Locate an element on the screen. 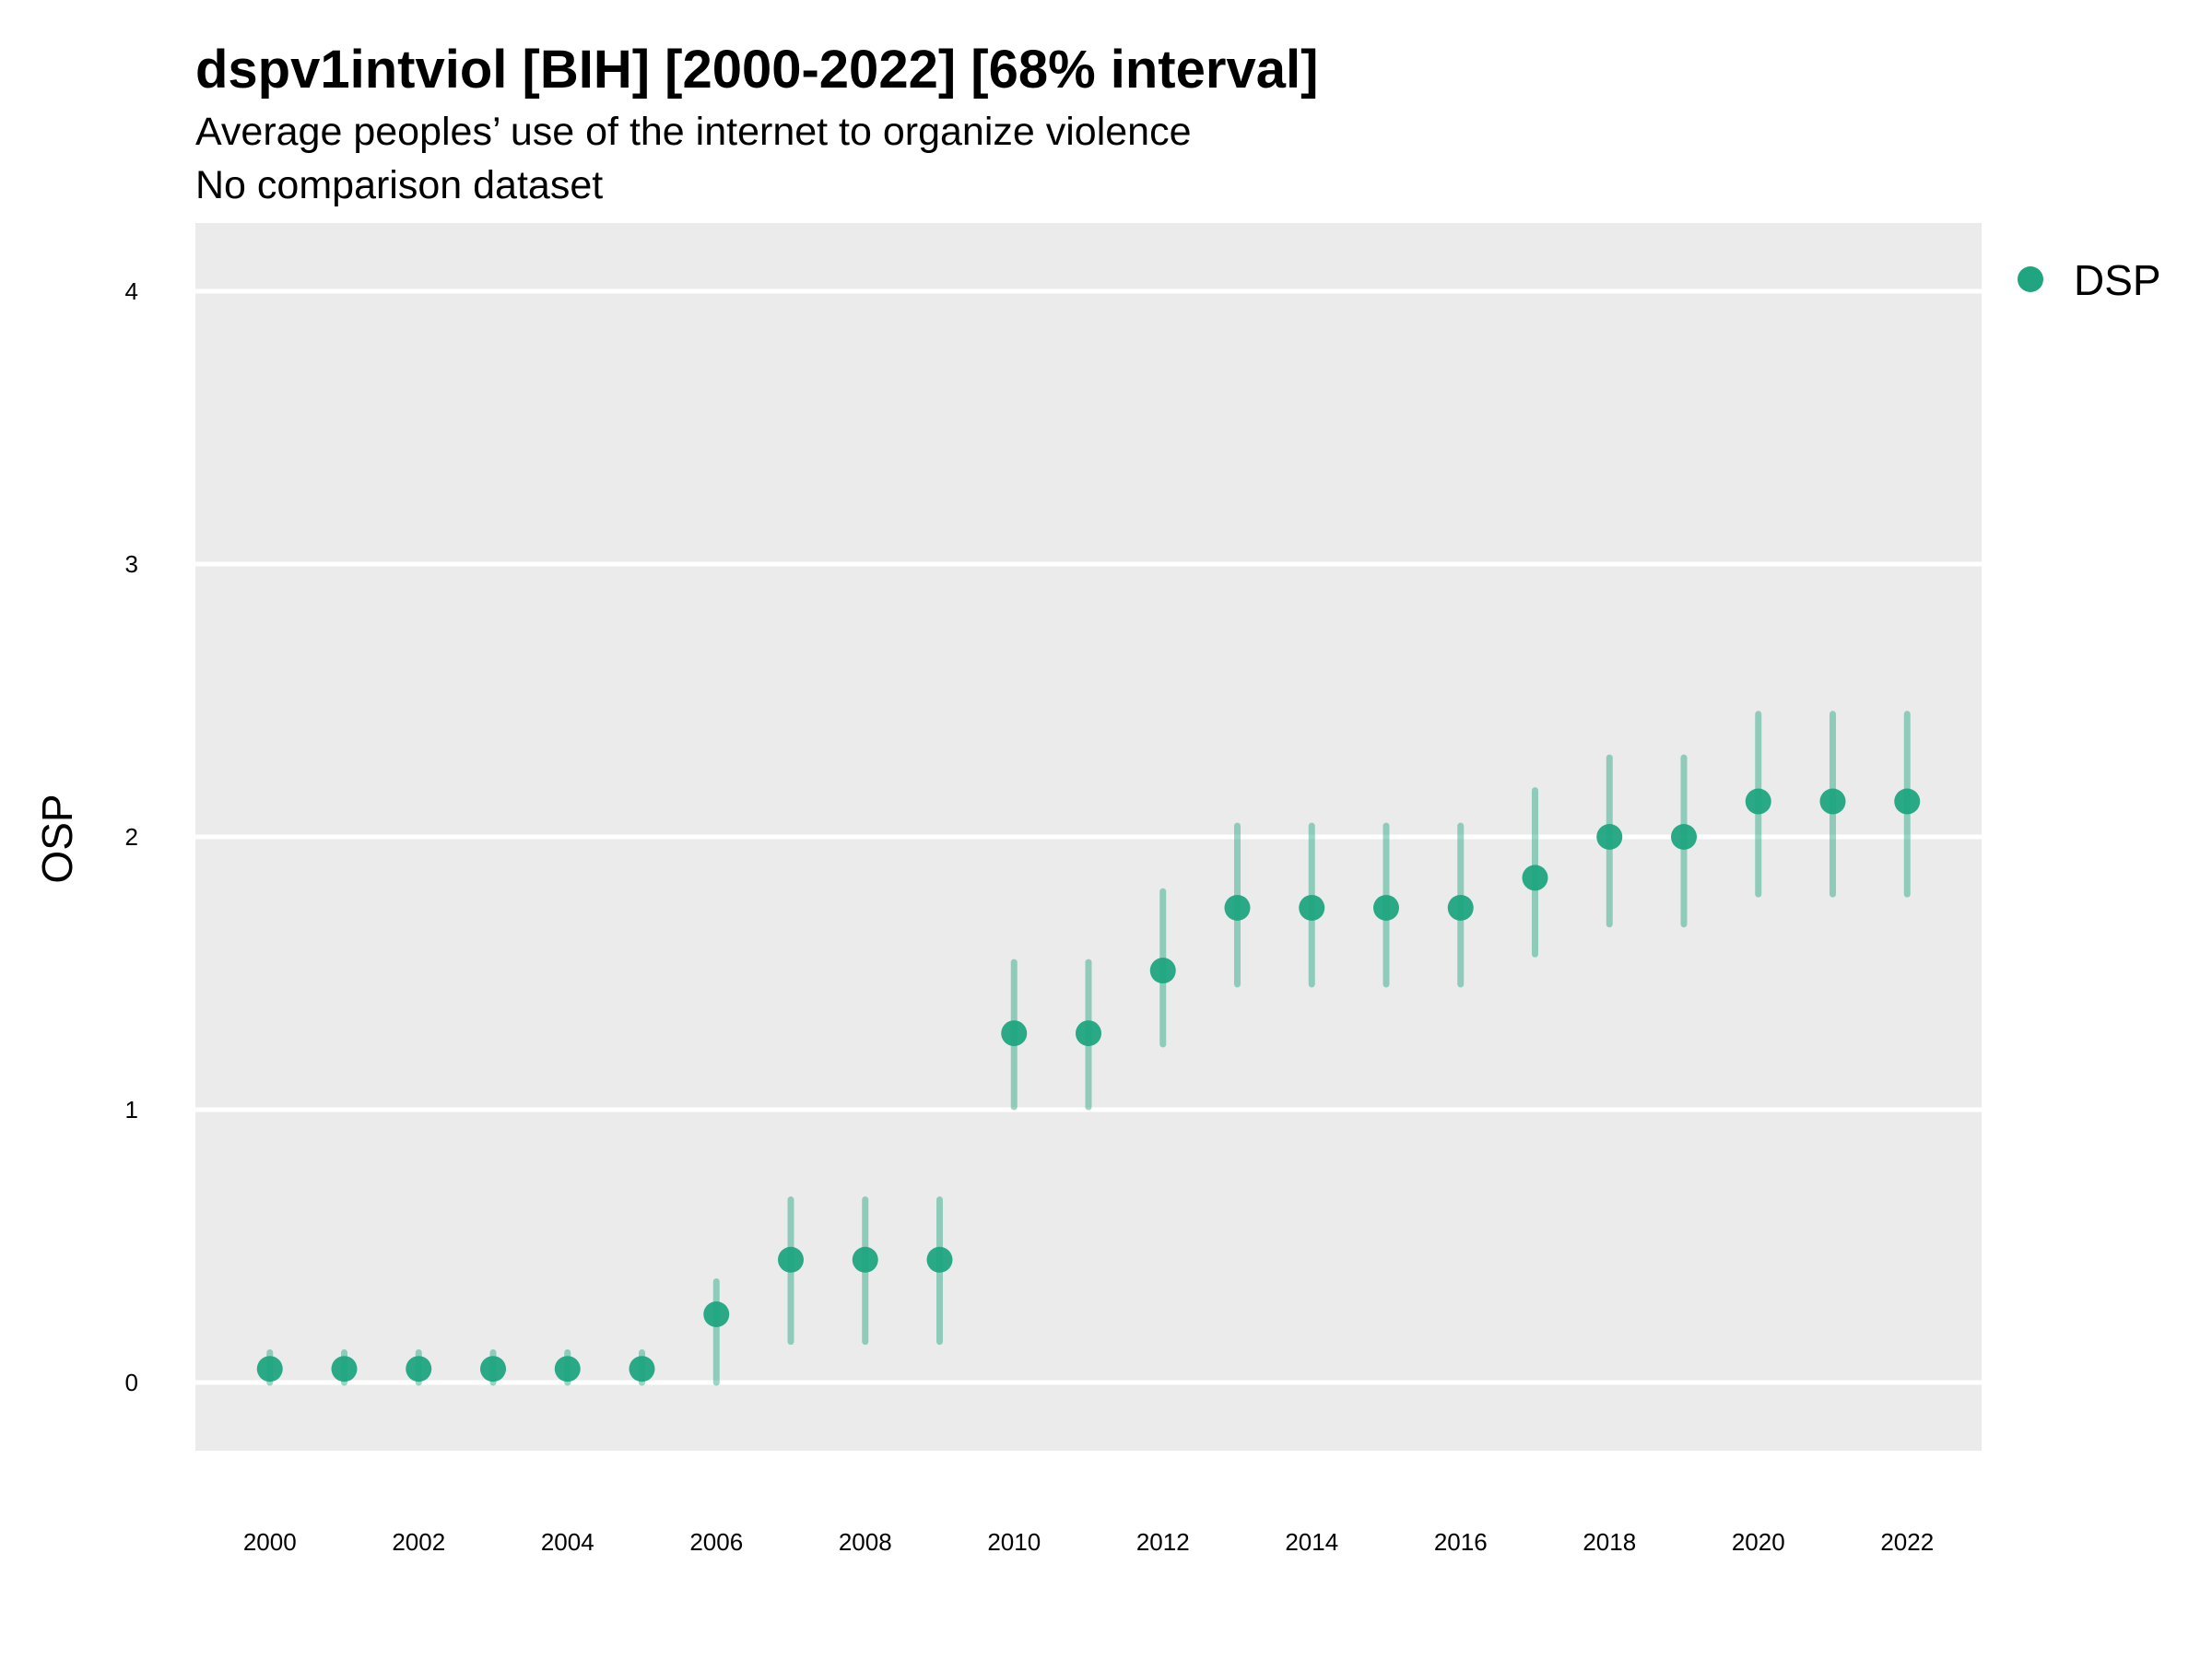 The width and height of the screenshot is (2212, 1659). x-tick-label: 2012 is located at coordinates (1163, 1542).